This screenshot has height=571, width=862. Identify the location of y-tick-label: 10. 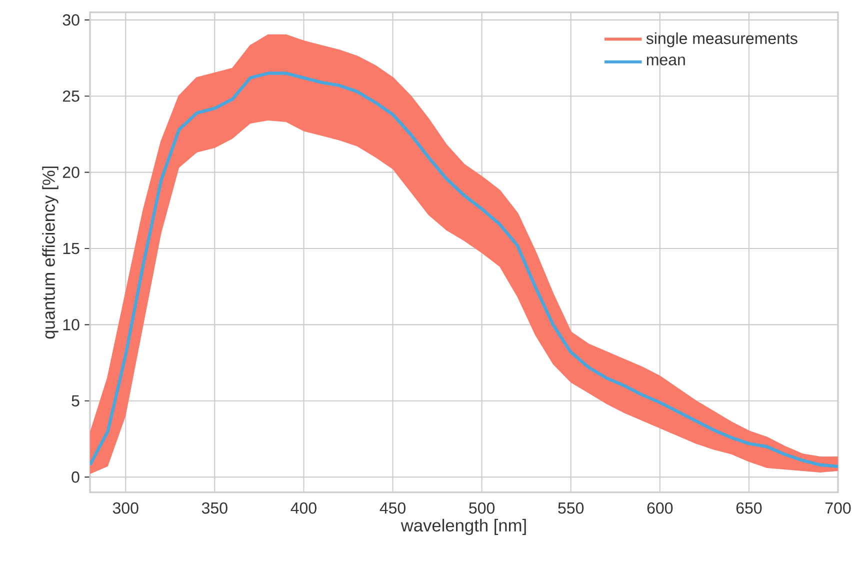
(71, 324).